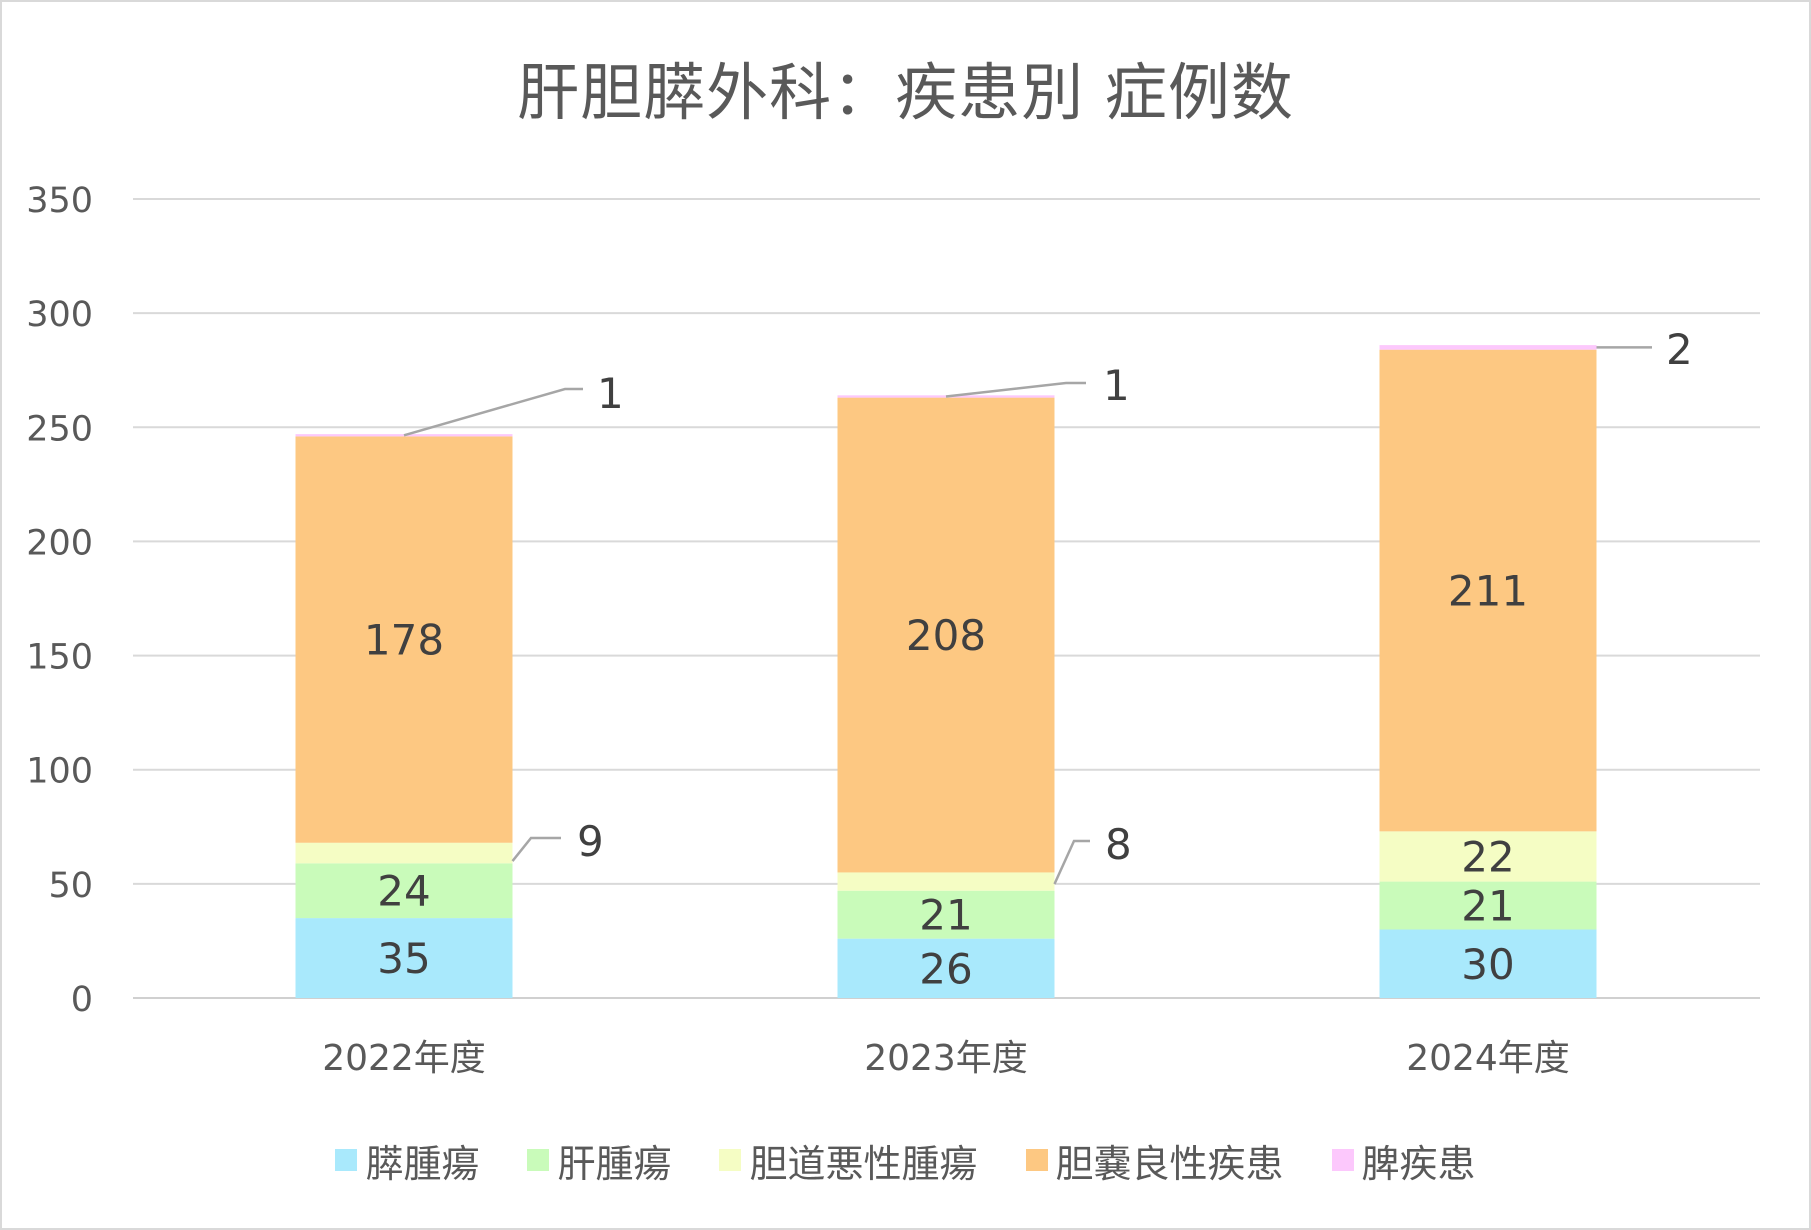 The image size is (1811, 1230). What do you see at coordinates (1679, 349) in the screenshot?
I see `data-label: 2` at bounding box center [1679, 349].